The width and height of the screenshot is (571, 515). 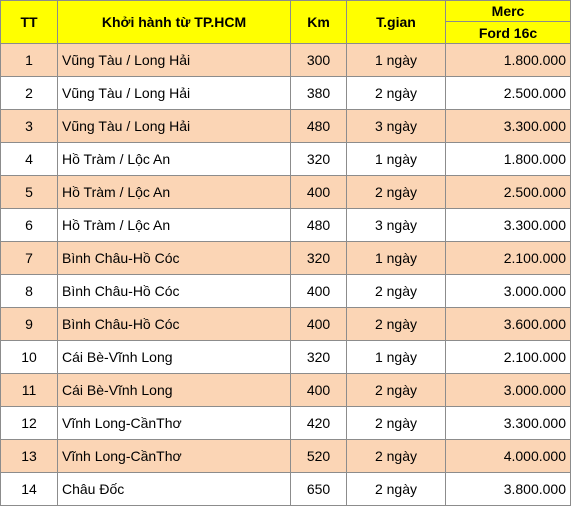 I want to click on cell-km: 650, so click(x=318, y=489).